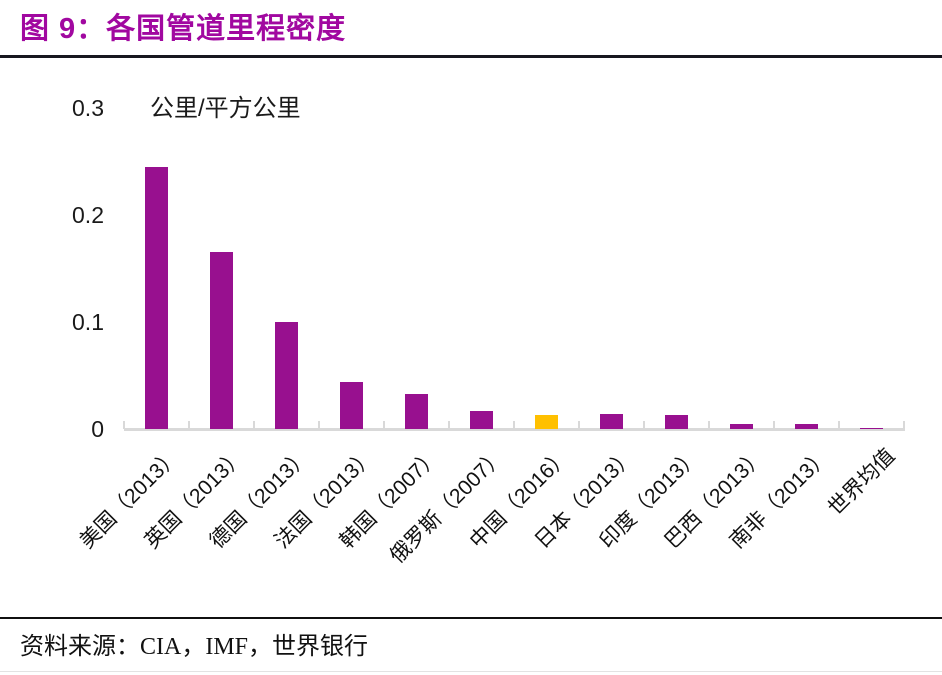  What do you see at coordinates (225, 108) in the screenshot?
I see `y-axis-unit-label: 公里/平方公里` at bounding box center [225, 108].